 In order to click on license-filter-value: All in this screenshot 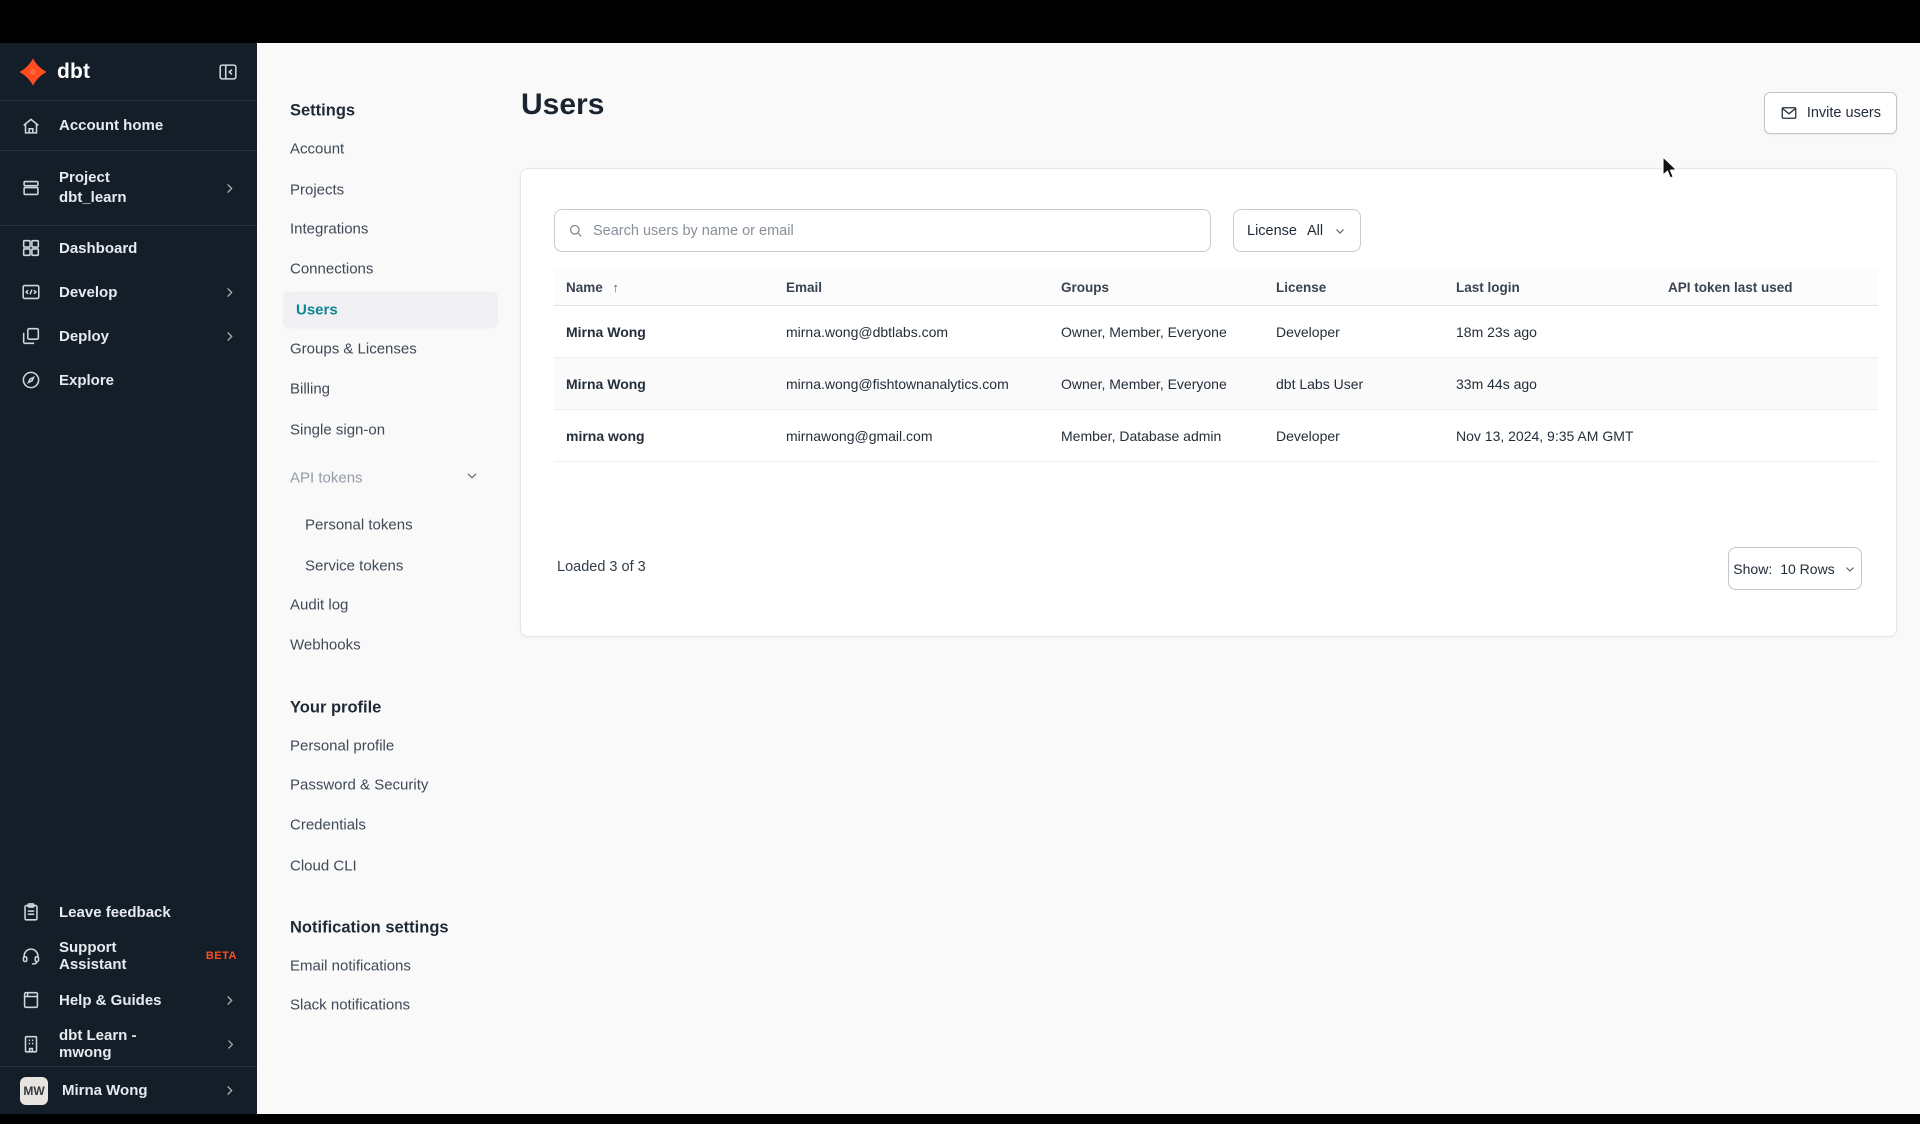, I will do `click(1315, 230)`.